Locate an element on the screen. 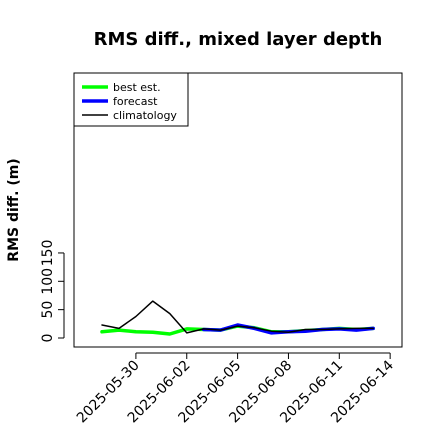  legend: best est. forecast climatology is located at coordinates (131, 99).